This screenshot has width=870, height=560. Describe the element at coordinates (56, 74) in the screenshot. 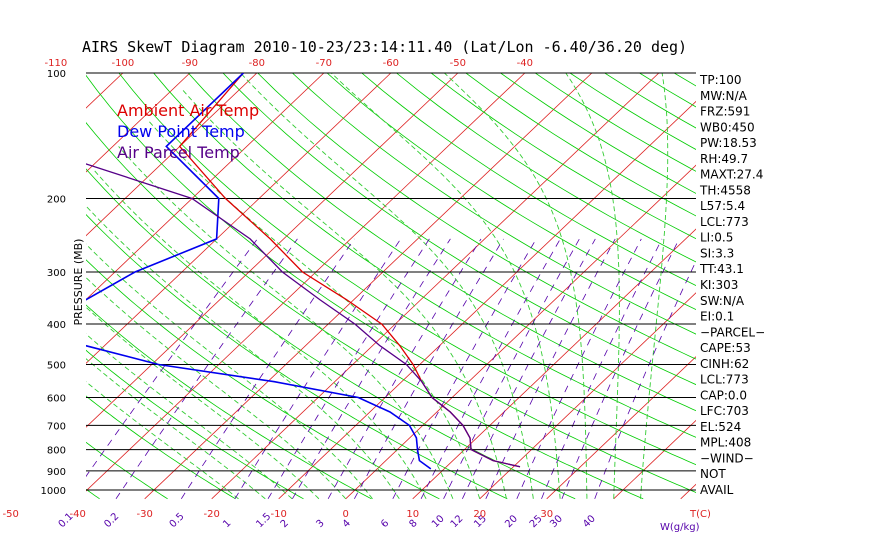

I see `pressure-tick-label: 100` at that location.